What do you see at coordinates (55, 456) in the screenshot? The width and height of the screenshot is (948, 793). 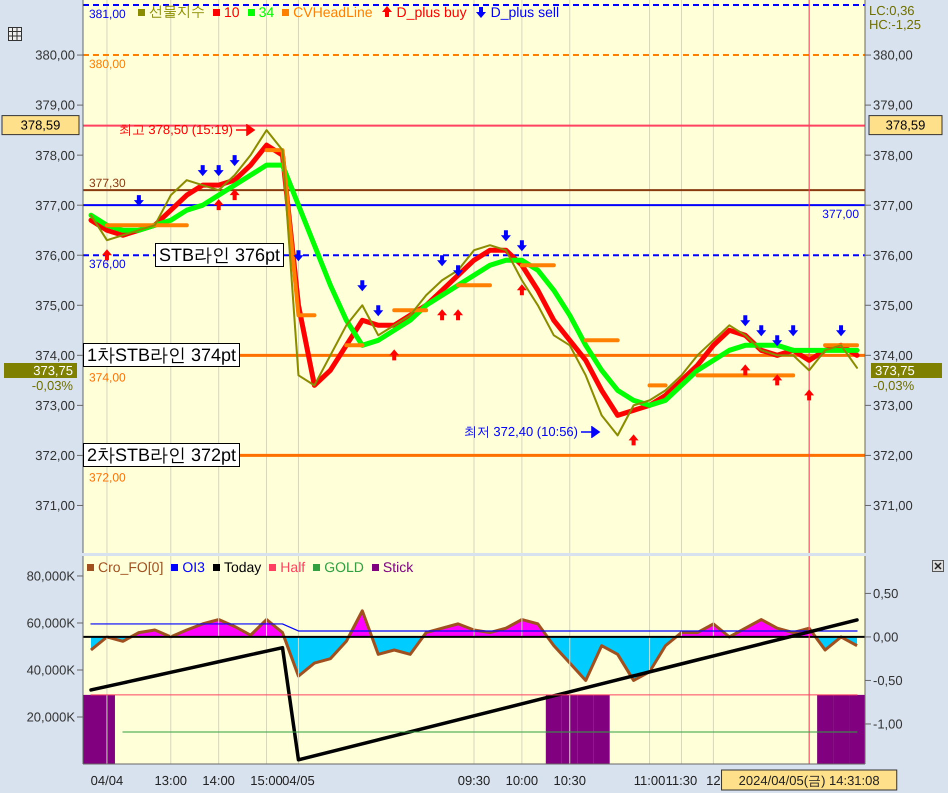 I see `y-tick-label: 372,00` at bounding box center [55, 456].